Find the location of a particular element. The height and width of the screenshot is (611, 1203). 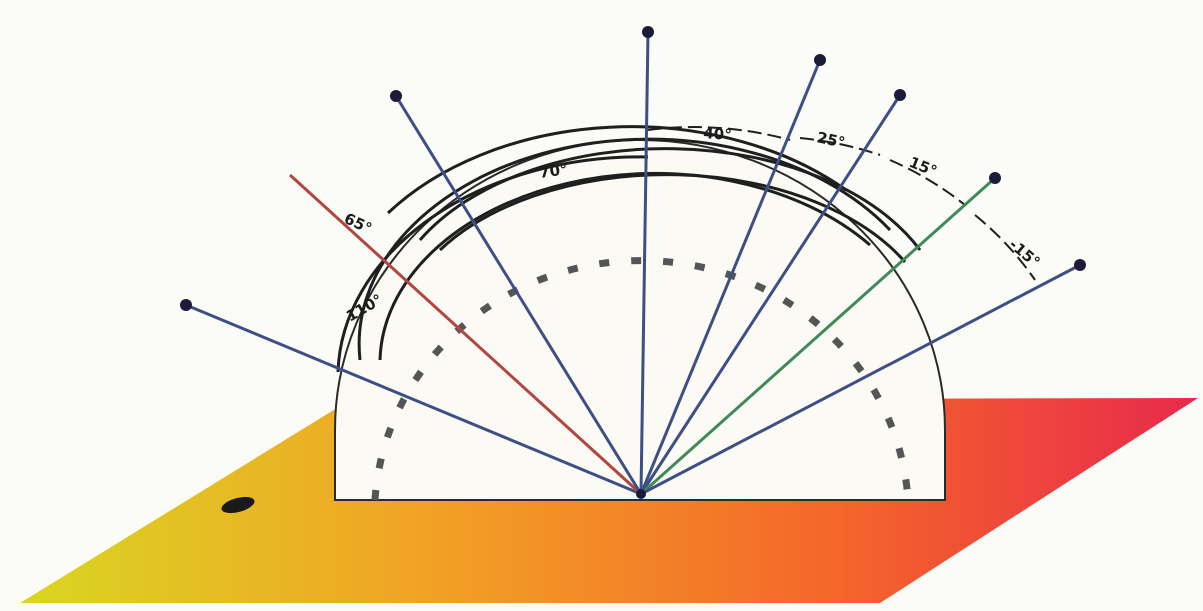

ray-25-endpoint is located at coordinates (820, 60).